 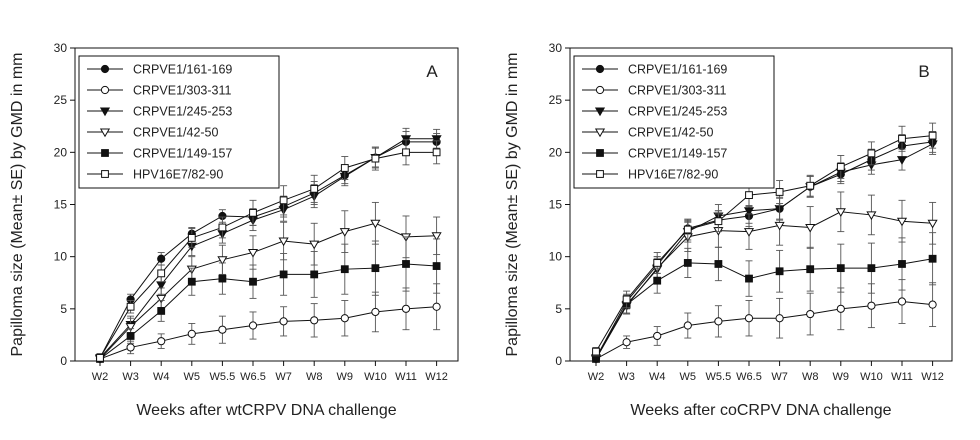 What do you see at coordinates (923, 71) in the screenshot?
I see `panel-label: B` at bounding box center [923, 71].